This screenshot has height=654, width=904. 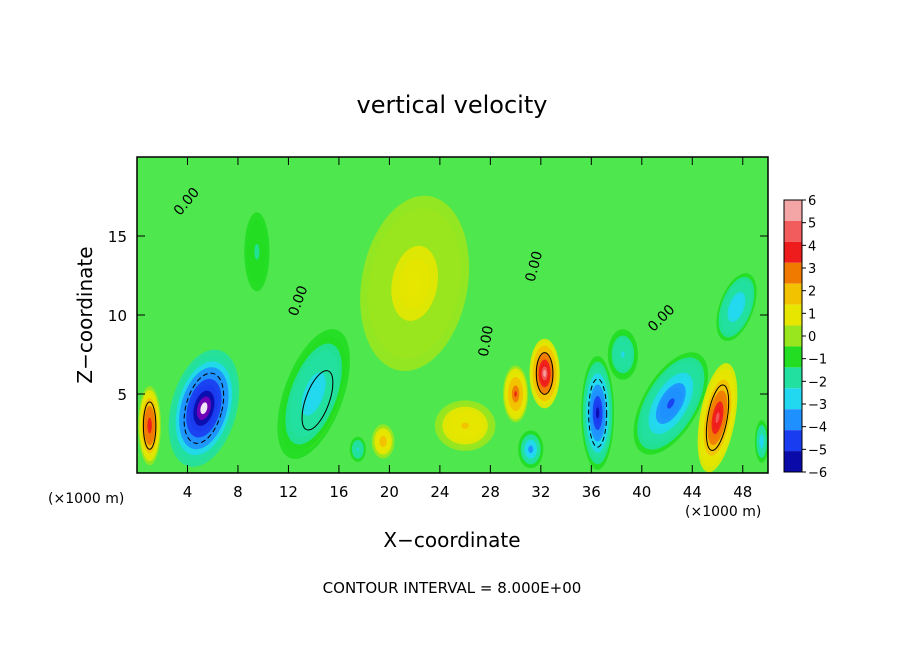 I want to click on colorbar-label-2: 4, so click(x=812, y=246).